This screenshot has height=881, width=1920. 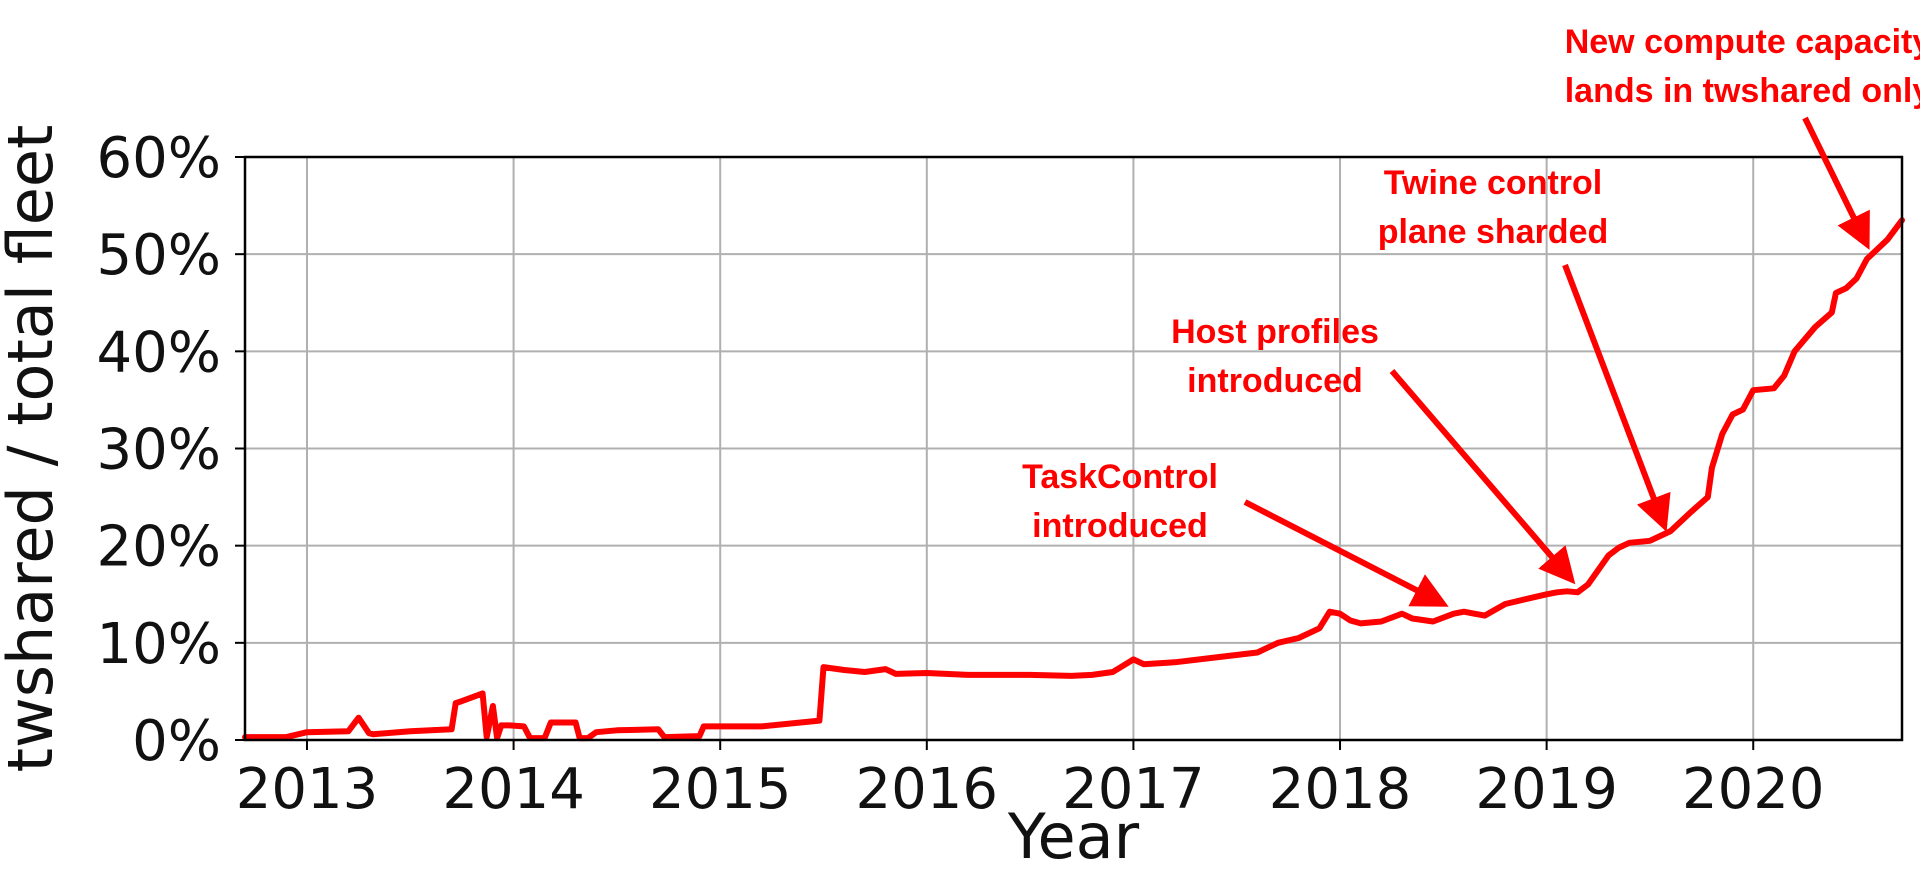 What do you see at coordinates (1546, 789) in the screenshot?
I see `x-tick-label: 2019` at bounding box center [1546, 789].